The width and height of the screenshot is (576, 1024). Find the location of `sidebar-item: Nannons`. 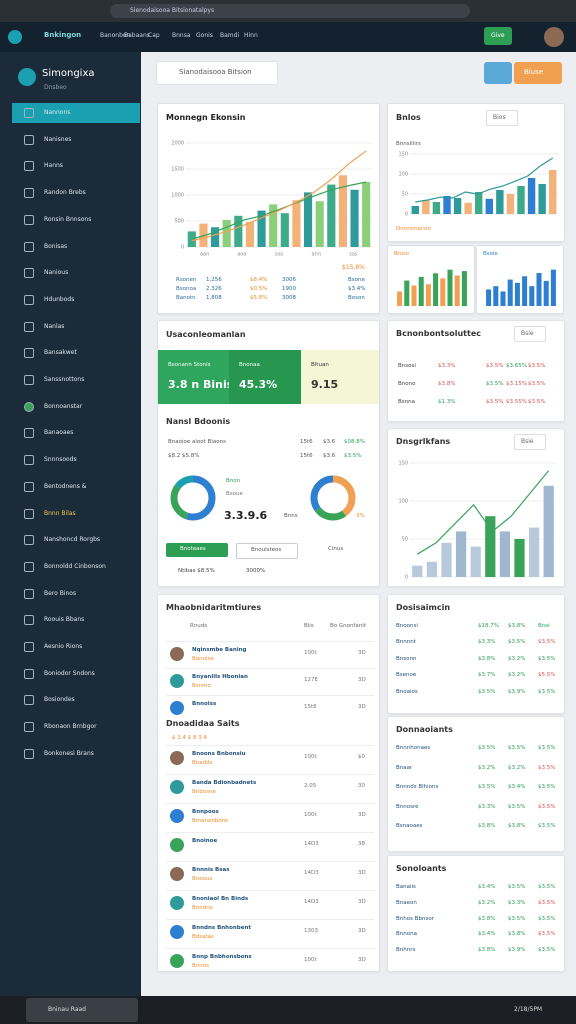

sidebar-item: Nannons is located at coordinates (76, 113).